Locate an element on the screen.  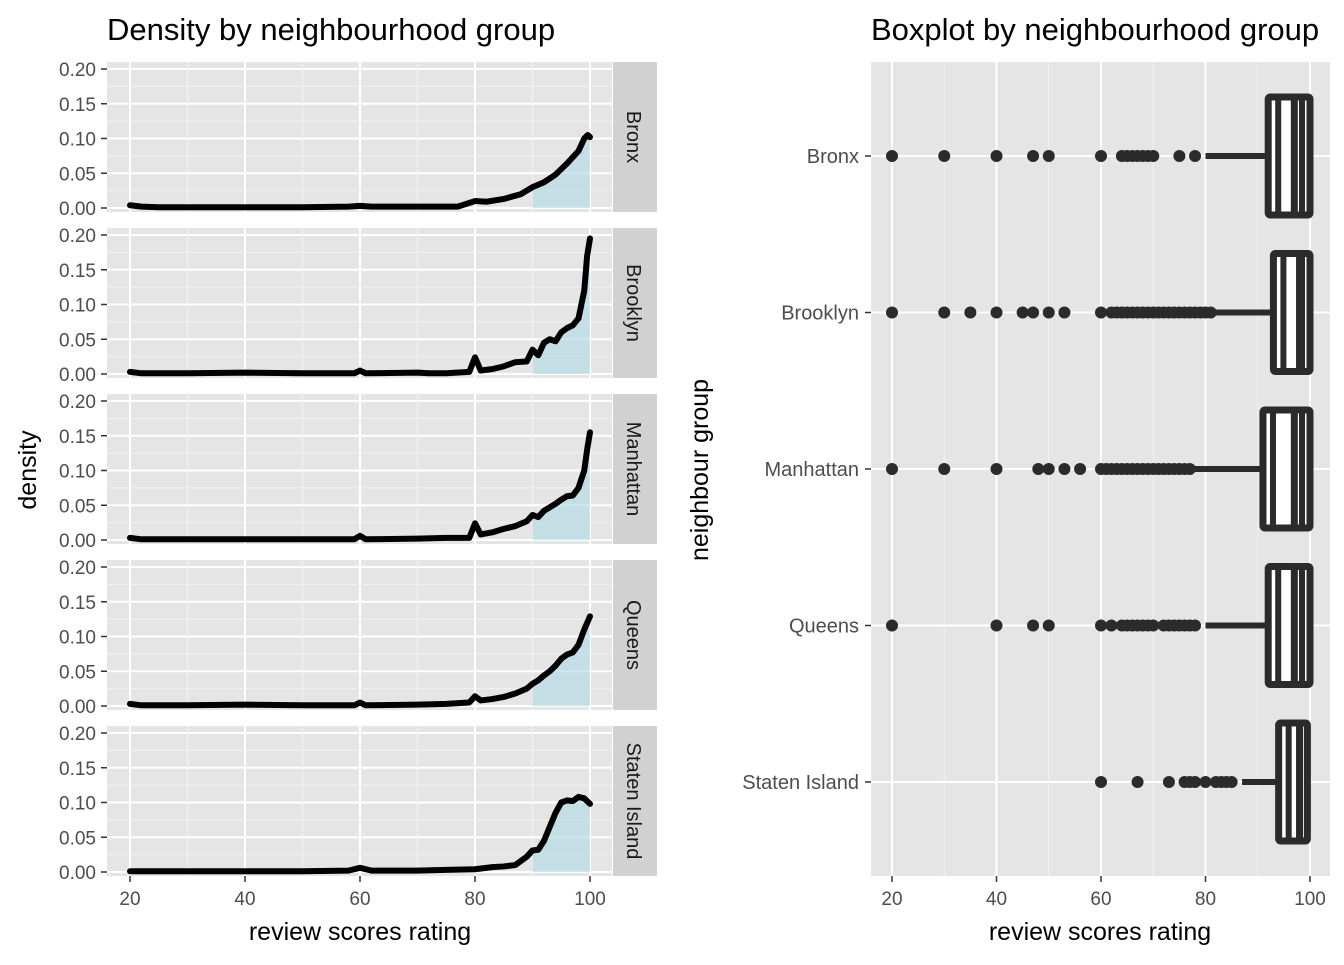
y-tick-label: Queens is located at coordinates (824, 627).